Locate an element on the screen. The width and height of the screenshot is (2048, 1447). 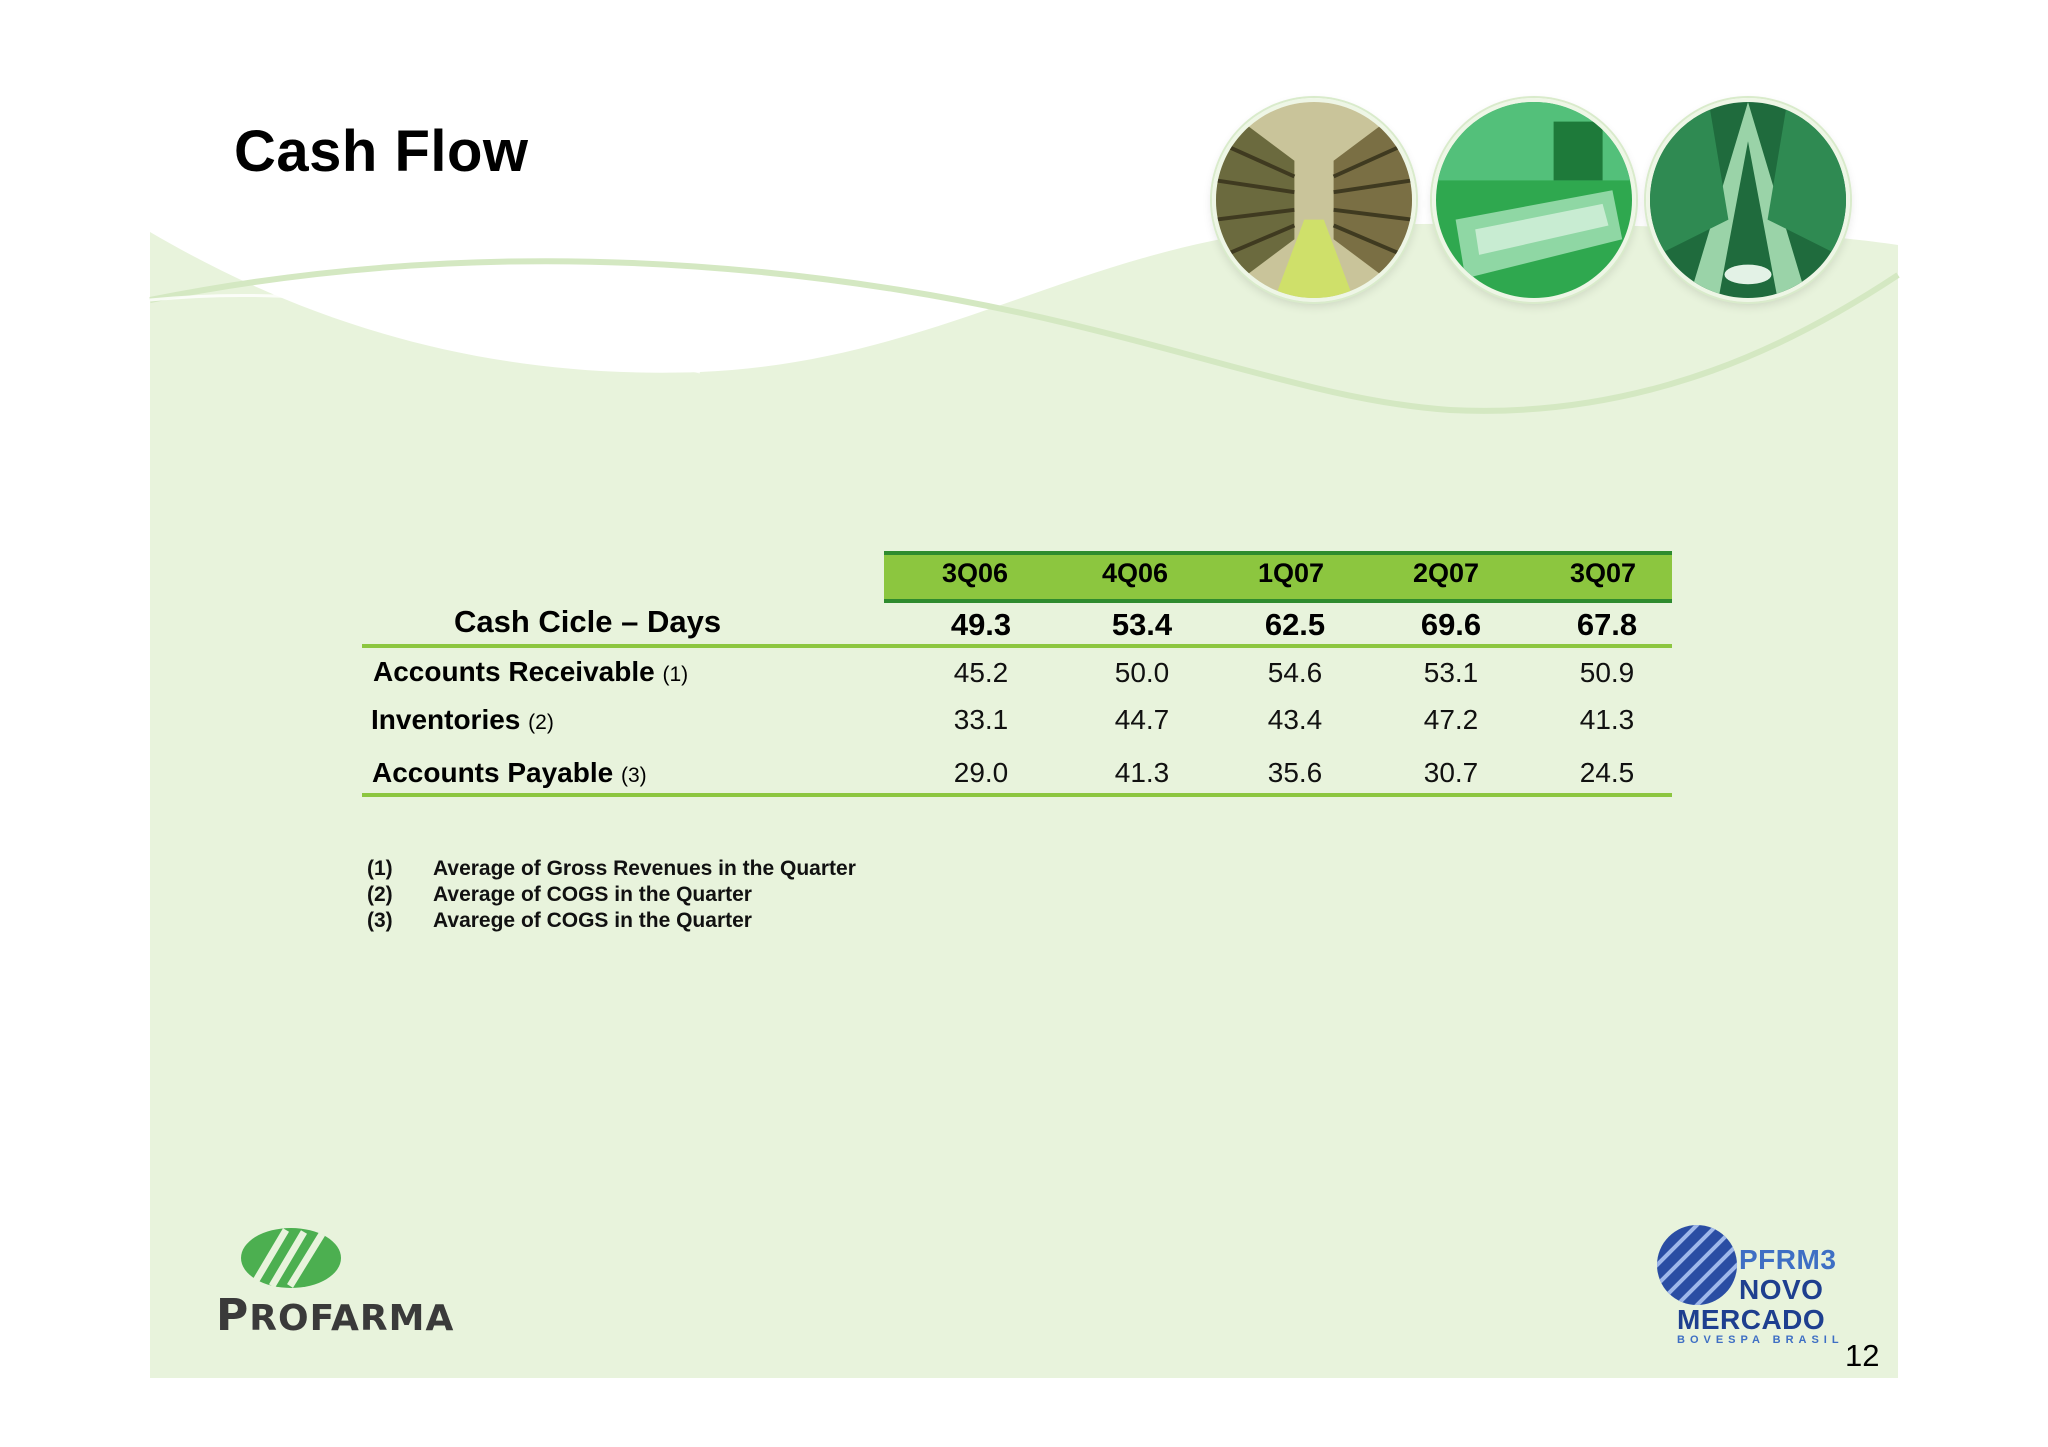
table-cell: 29.0 is located at coordinates (981, 772).